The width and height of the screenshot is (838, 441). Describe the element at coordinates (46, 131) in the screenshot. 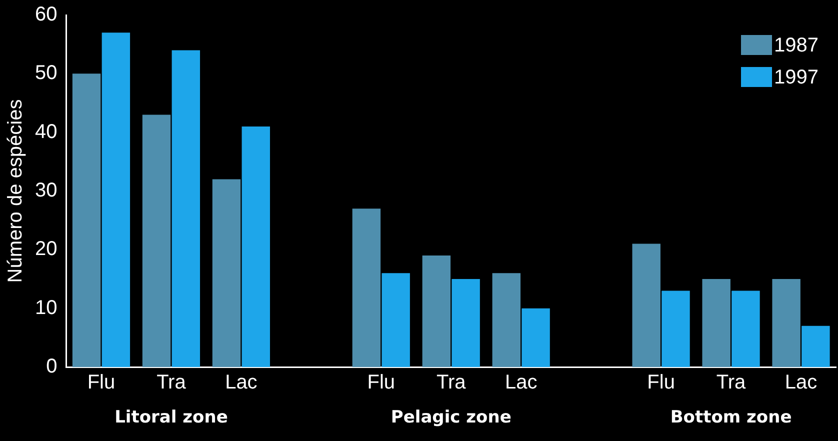

I see `y-tick-label: 40` at that location.